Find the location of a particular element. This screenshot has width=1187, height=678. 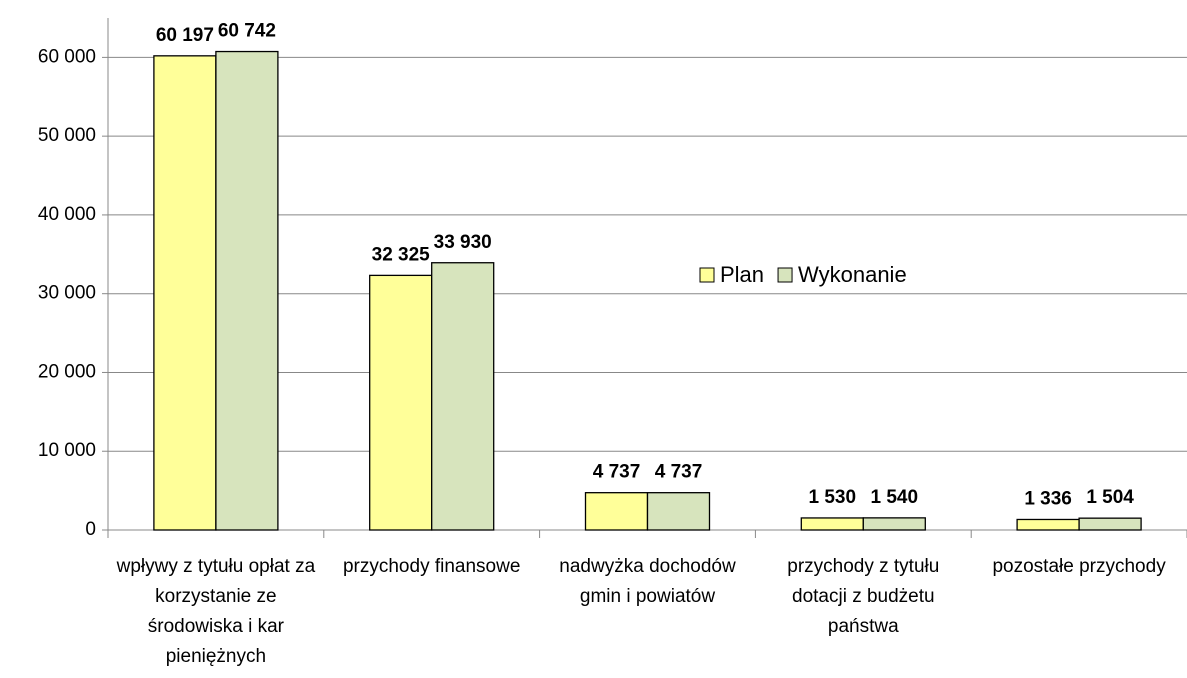

x-tick-label: pozostałe przychody is located at coordinates (1079, 566).